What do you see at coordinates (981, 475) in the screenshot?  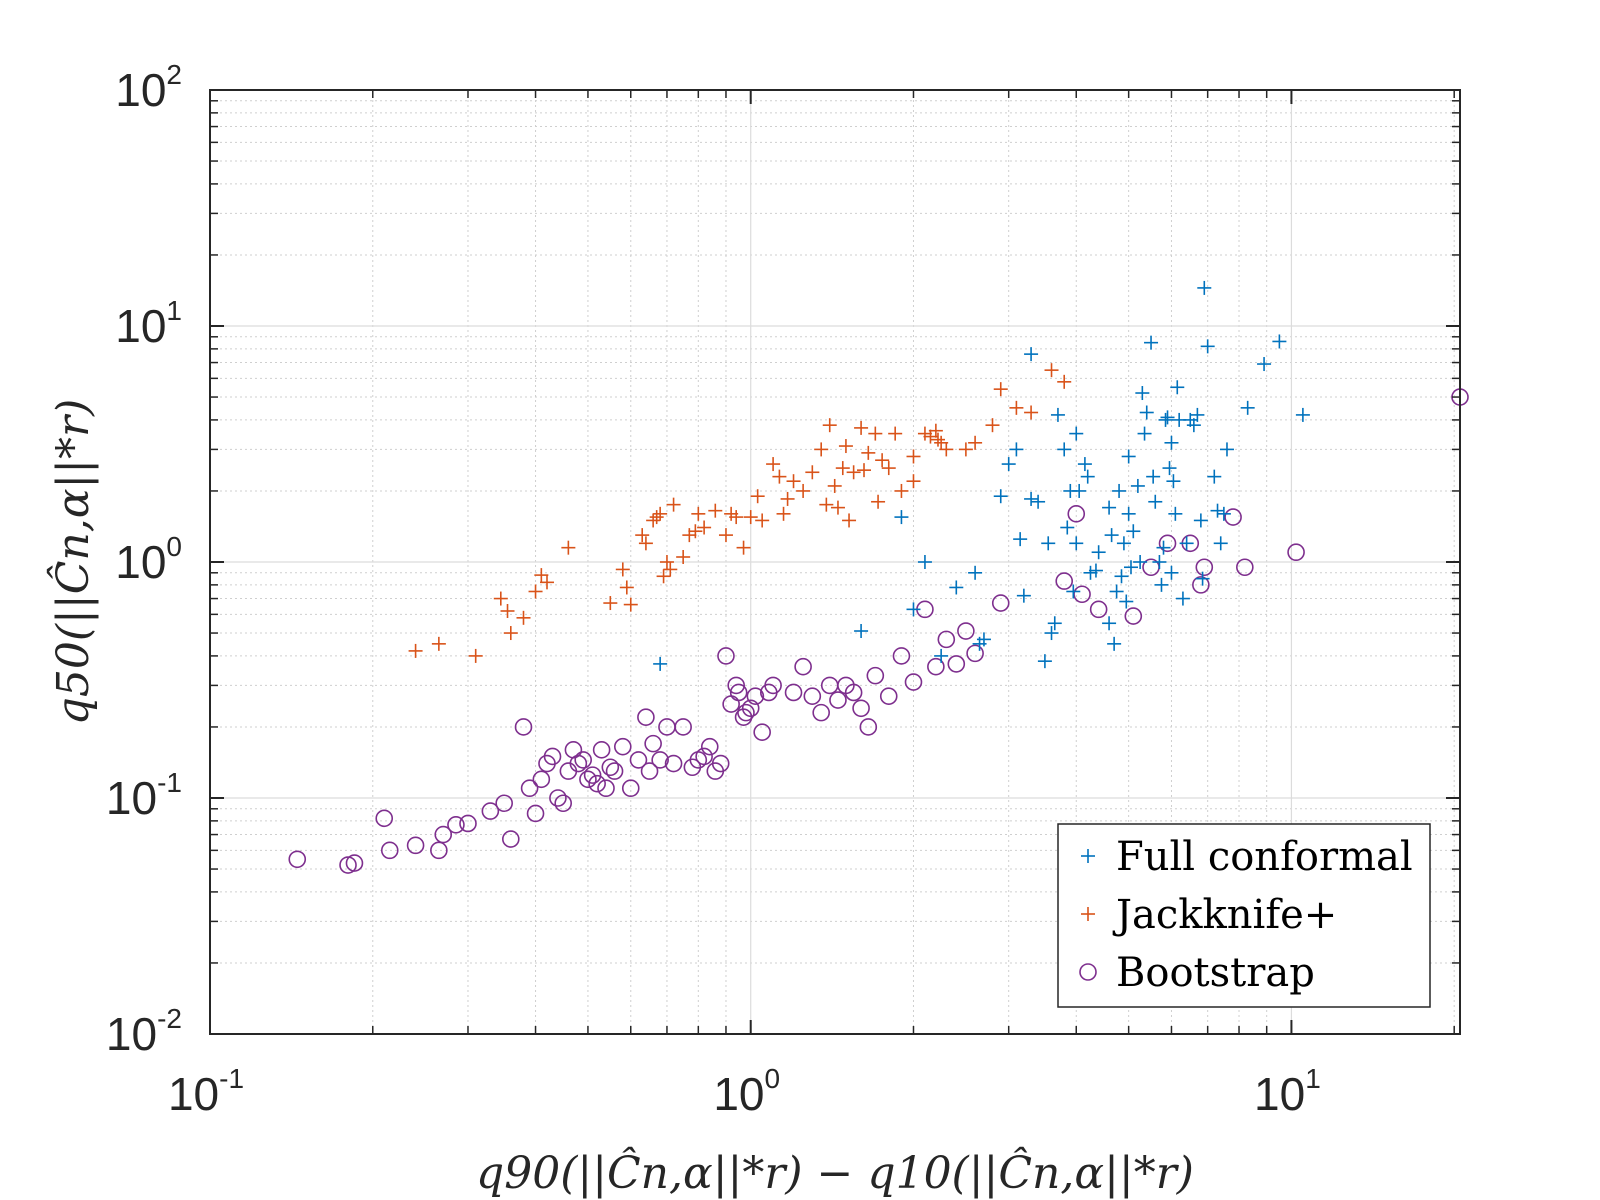 I see `series-full-conformal` at bounding box center [981, 475].